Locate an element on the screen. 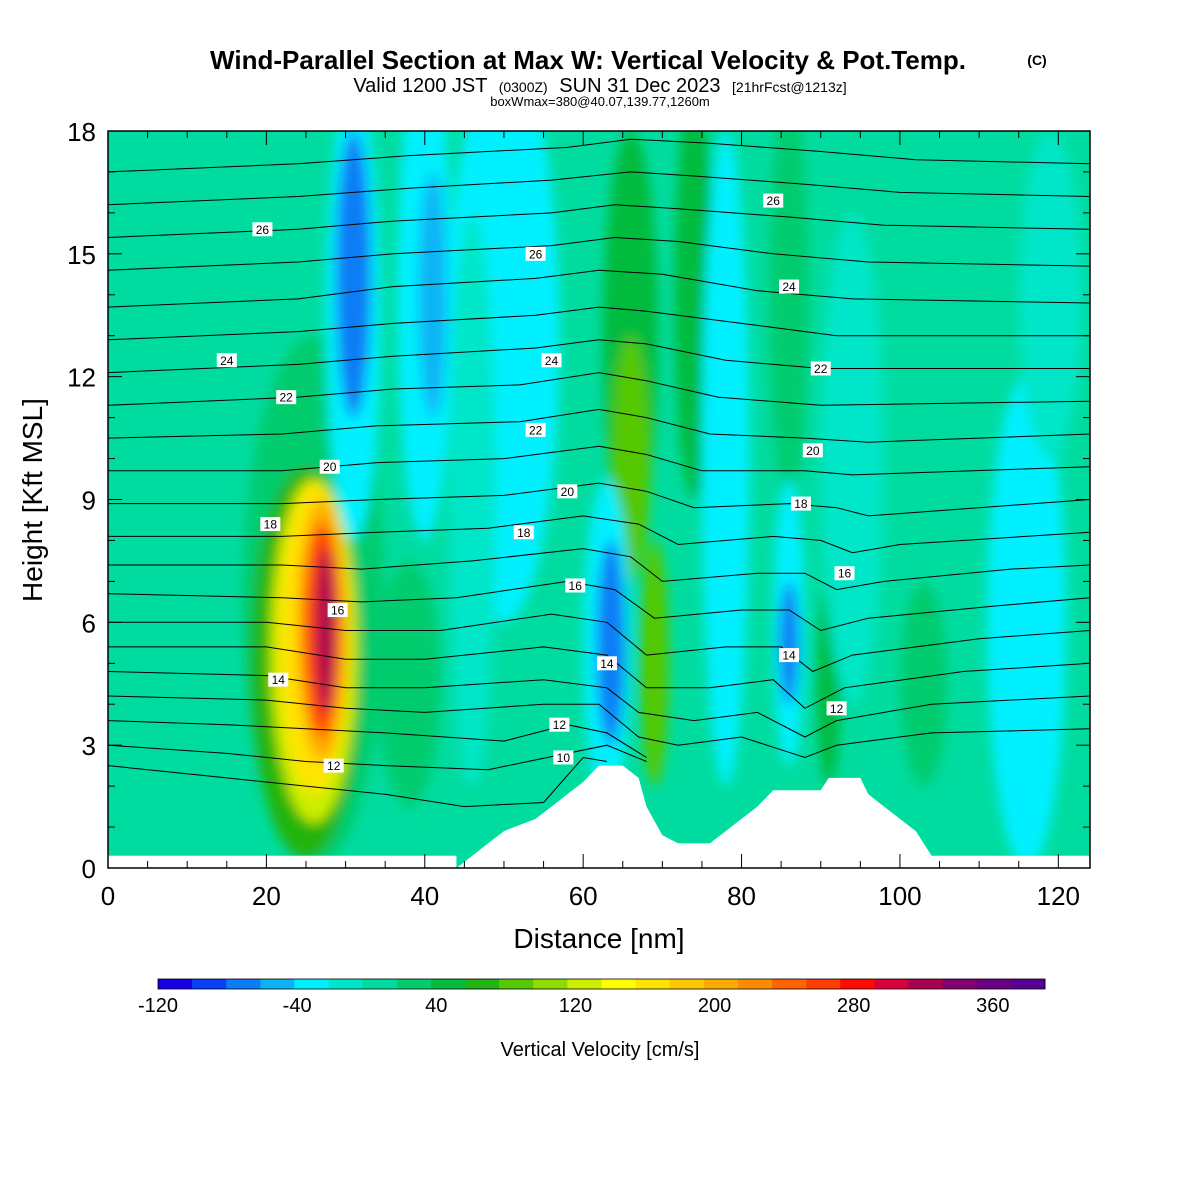 The image size is (1200, 1200). isentrope-label-text: 24 is located at coordinates (789, 287).